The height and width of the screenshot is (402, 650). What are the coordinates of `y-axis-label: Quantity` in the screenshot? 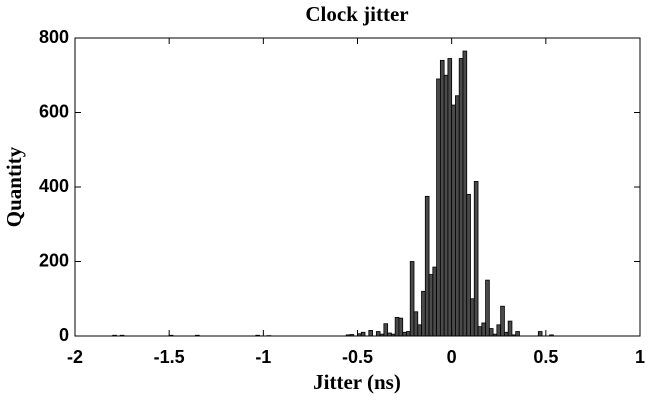 It's located at (14, 186).